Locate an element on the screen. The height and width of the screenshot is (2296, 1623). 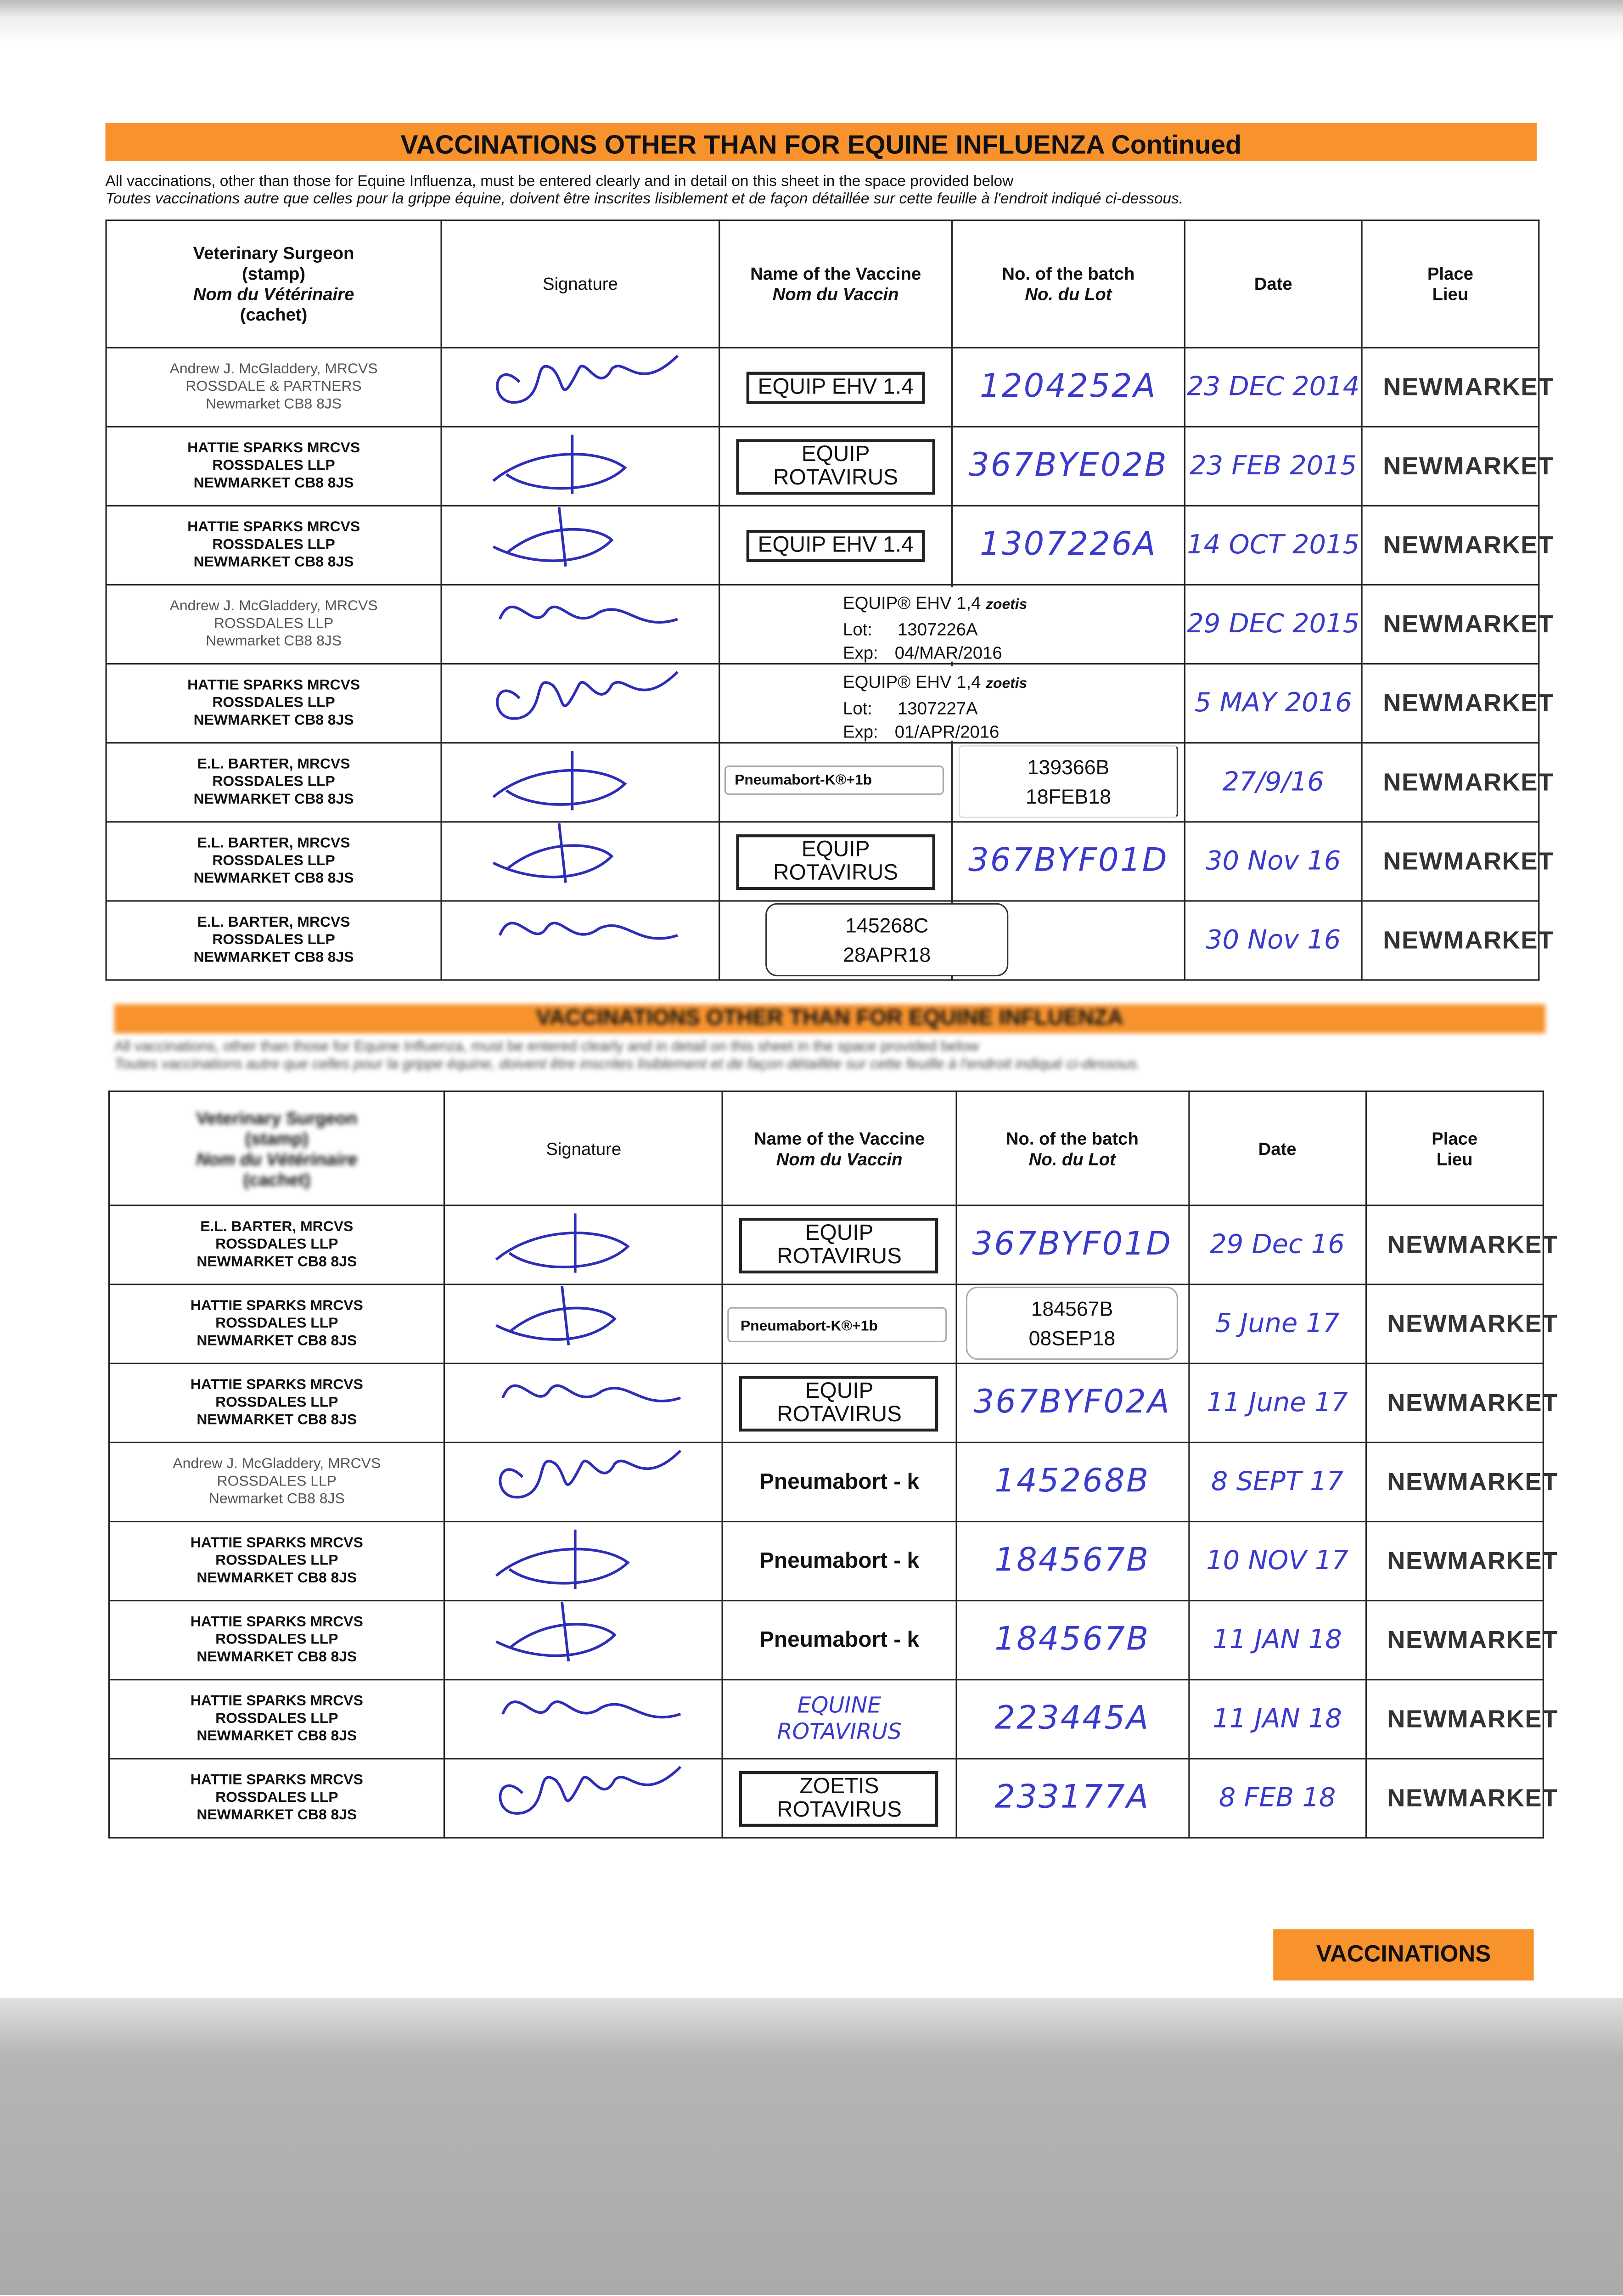
vaccine-batch-sticker: 184567B 08SEP18 is located at coordinates (1072, 1323).